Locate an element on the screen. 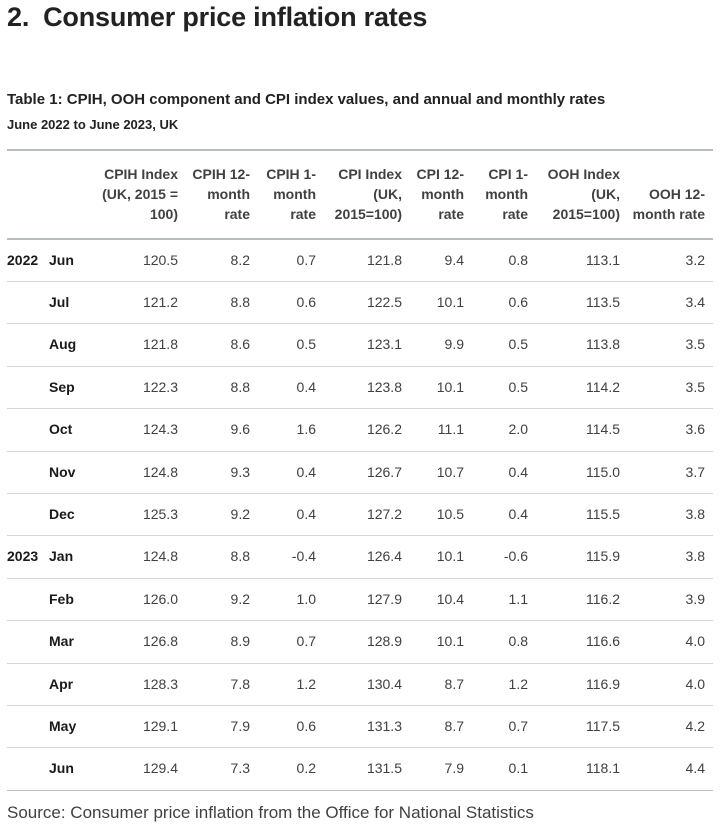 Image resolution: width=721 pixels, height=824 pixels. value-cell: 123.8 is located at coordinates (367, 388).